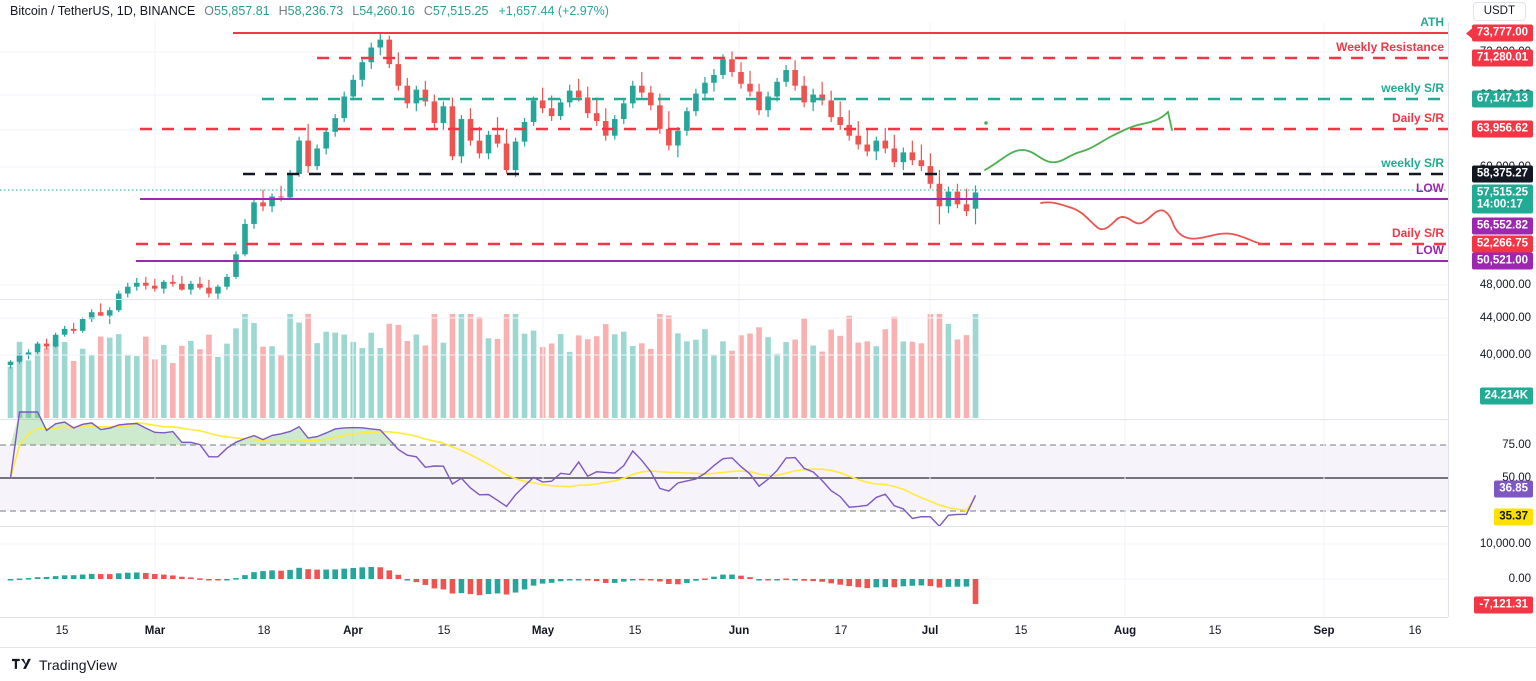 The image size is (1536, 681). What do you see at coordinates (1468, 33) in the screenshot?
I see `price-tag-arrow-icon` at bounding box center [1468, 33].